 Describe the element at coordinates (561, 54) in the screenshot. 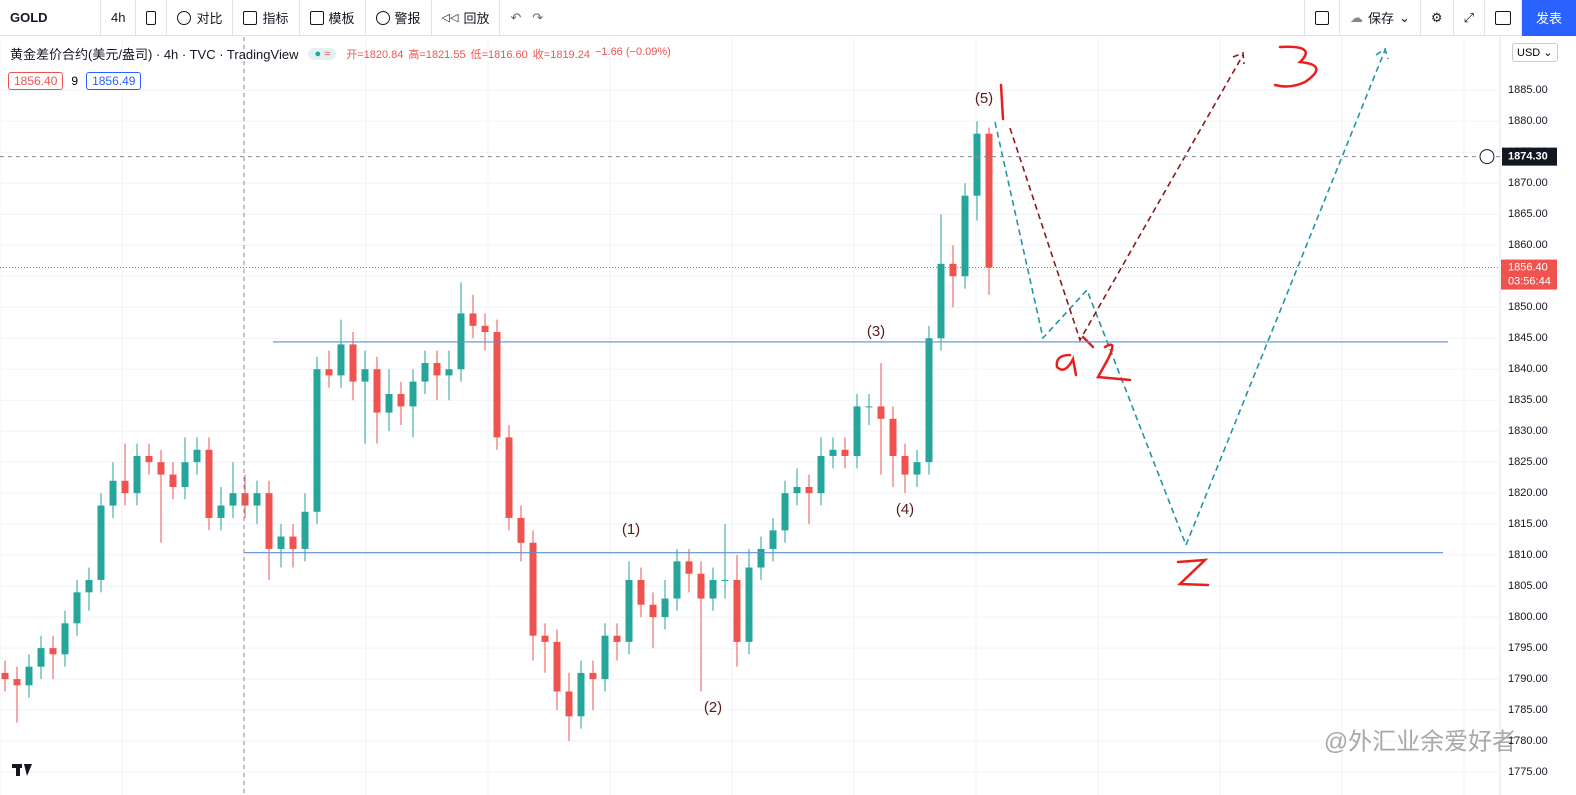

I see `close: 收=1819.24` at that location.